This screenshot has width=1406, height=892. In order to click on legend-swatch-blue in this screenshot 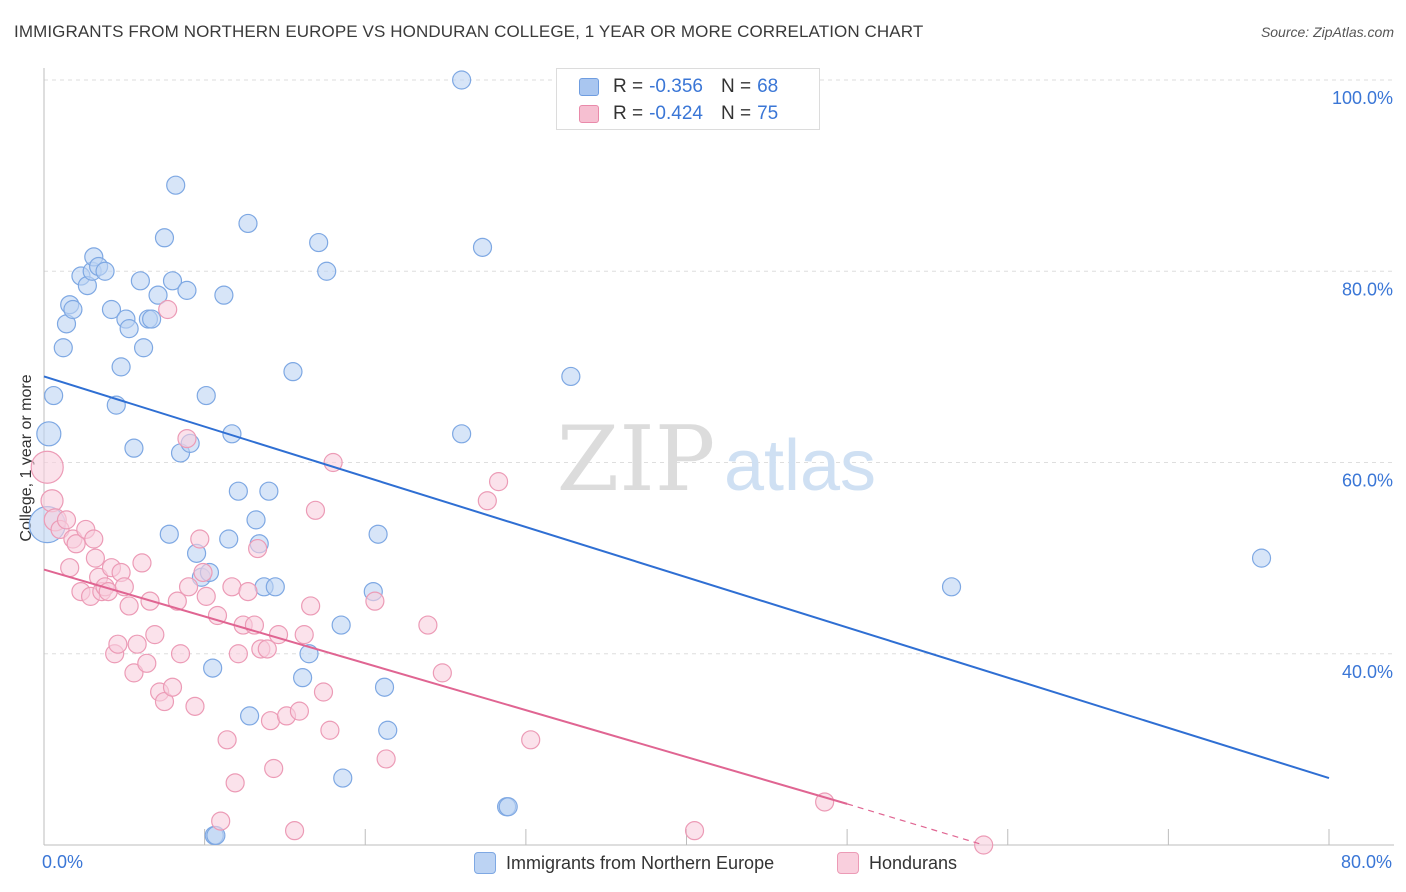, I will do `click(485, 863)`.